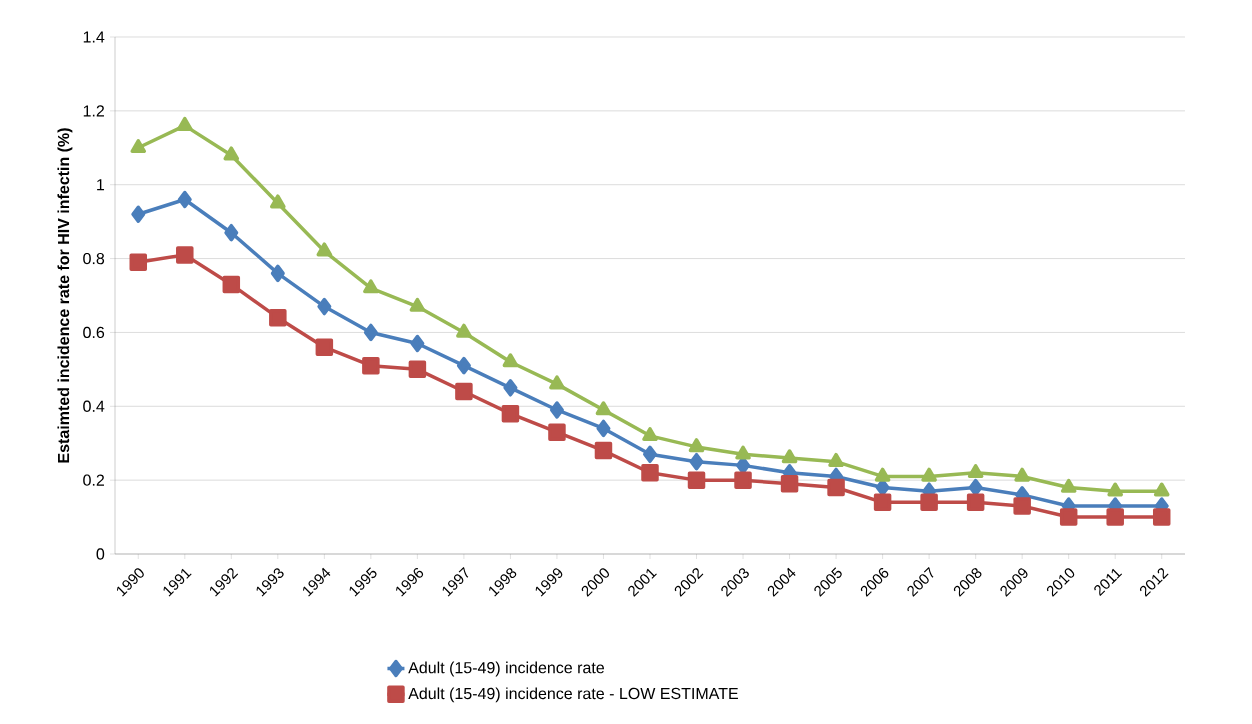  What do you see at coordinates (93, 111) in the screenshot?
I see `y-tick-label: 1.2` at bounding box center [93, 111].